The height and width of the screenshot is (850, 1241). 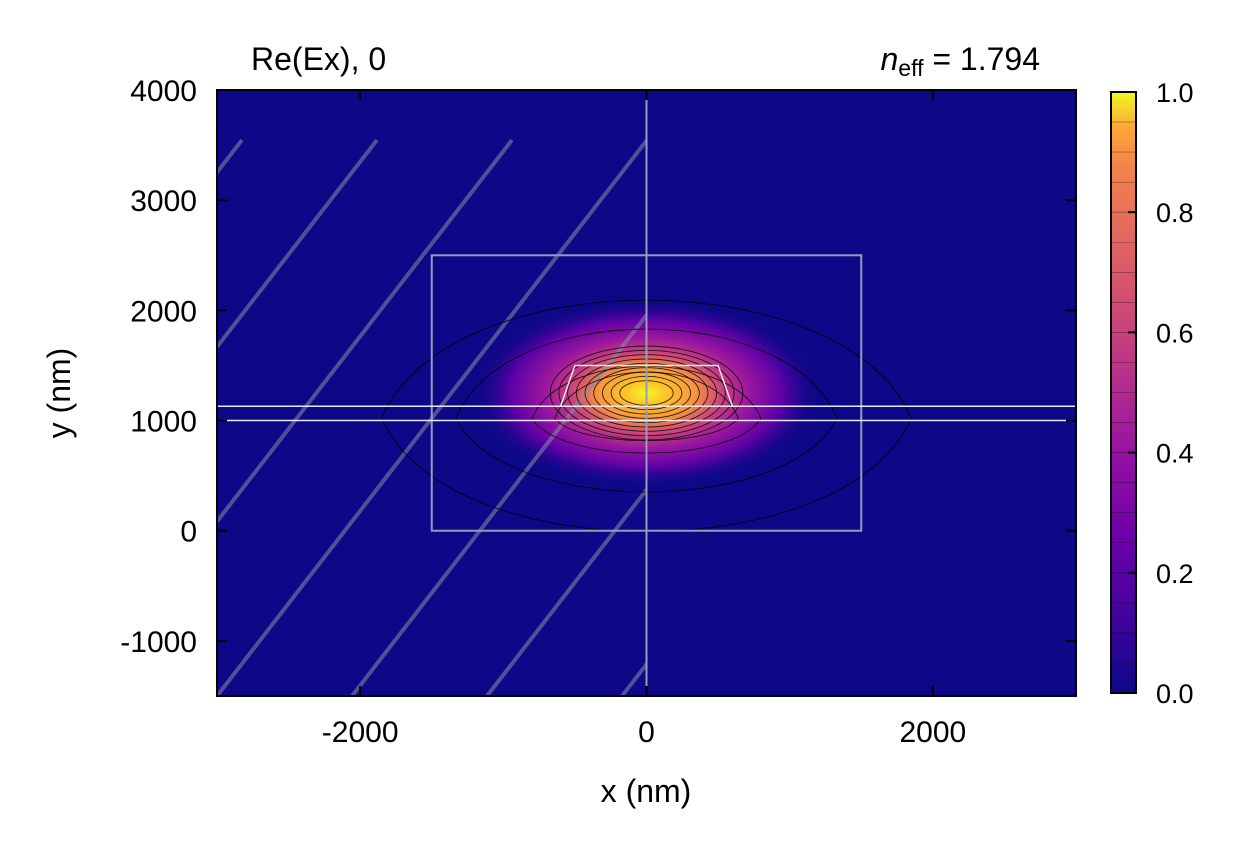 What do you see at coordinates (646, 732) in the screenshot?
I see `x-tick-label: 0` at bounding box center [646, 732].